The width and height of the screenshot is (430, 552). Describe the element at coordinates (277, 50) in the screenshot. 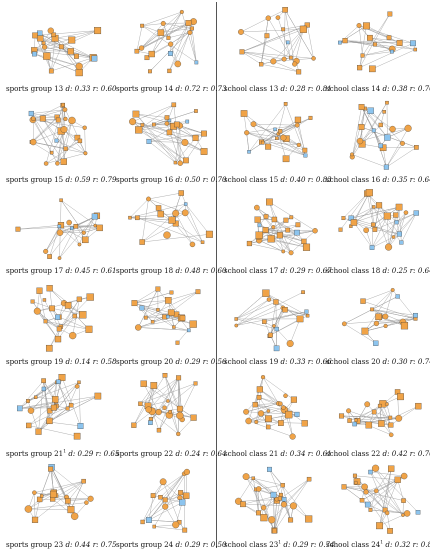

I see `network-panel: school class 13 d: 0.28 r: 0.81` at that location.